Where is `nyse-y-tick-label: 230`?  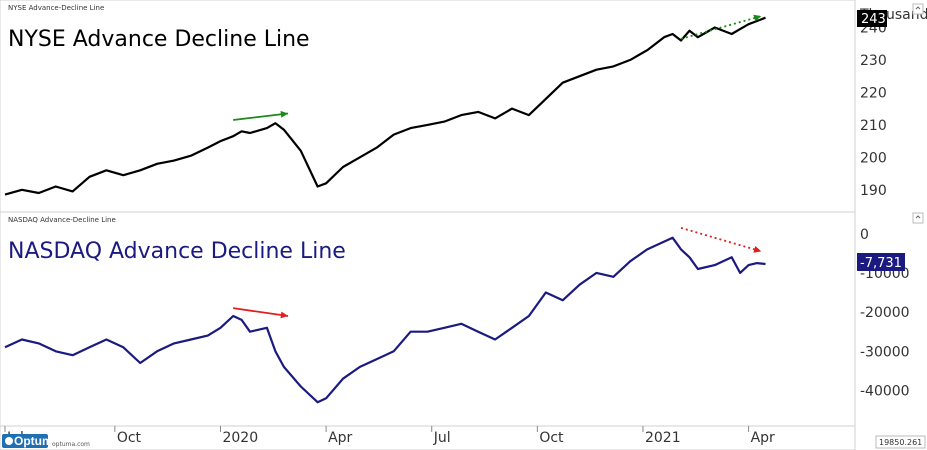
nyse-y-tick-label: 230 is located at coordinates (873, 61).